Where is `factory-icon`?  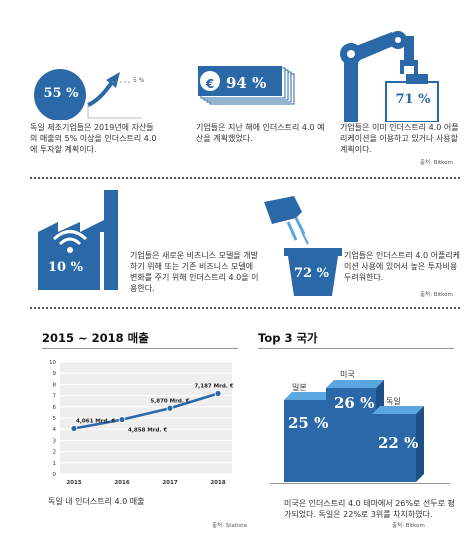
factory-icon is located at coordinates (78, 240).